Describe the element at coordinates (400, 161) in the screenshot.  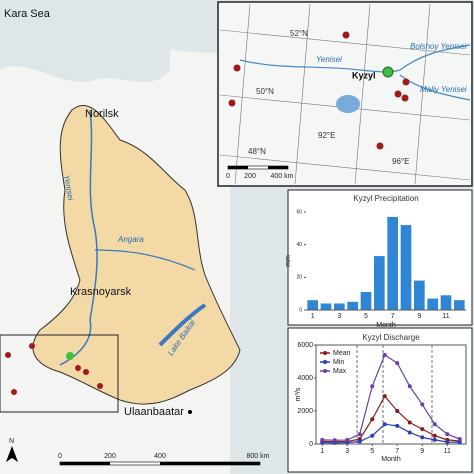
I see `inset-label: 96°E` at that location.